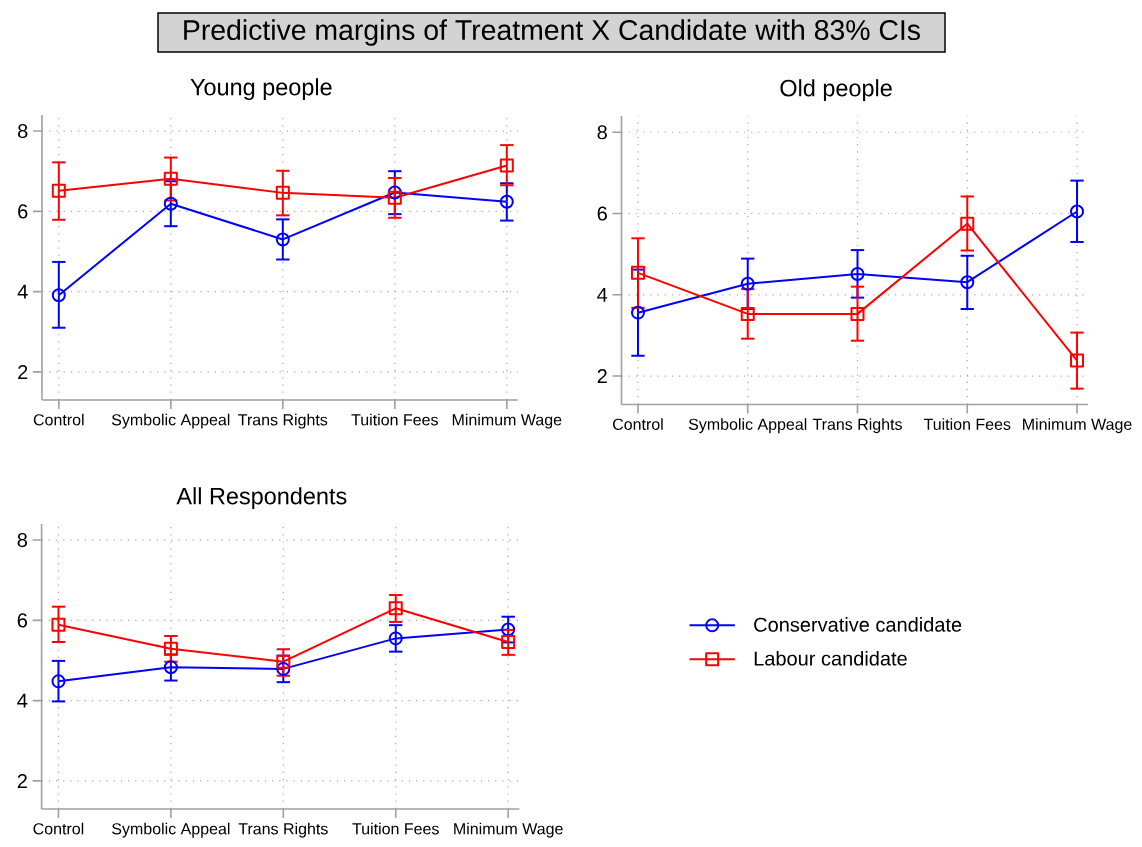  I want to click on chart-title: All Respondents, so click(261, 498).